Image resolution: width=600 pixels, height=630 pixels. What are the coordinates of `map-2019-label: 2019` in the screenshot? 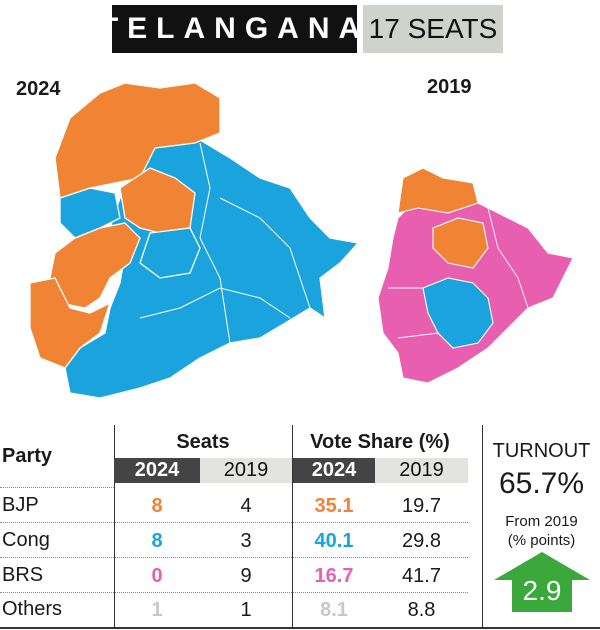 It's located at (449, 87).